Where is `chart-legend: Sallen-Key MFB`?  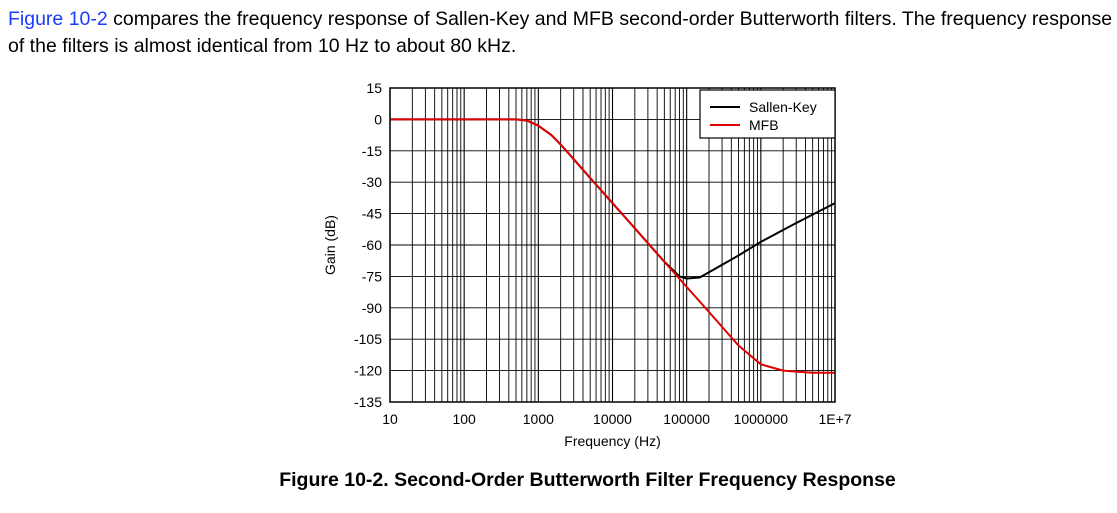 chart-legend: Sallen-Key MFB is located at coordinates (767, 114).